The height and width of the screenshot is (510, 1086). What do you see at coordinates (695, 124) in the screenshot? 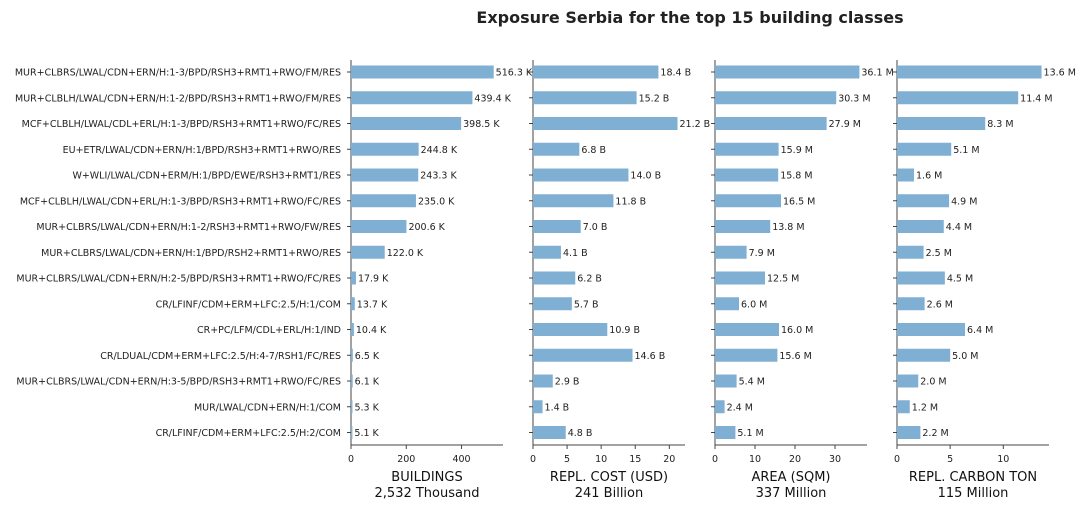
I see `bar-value-label: 21.2 B` at bounding box center [695, 124].